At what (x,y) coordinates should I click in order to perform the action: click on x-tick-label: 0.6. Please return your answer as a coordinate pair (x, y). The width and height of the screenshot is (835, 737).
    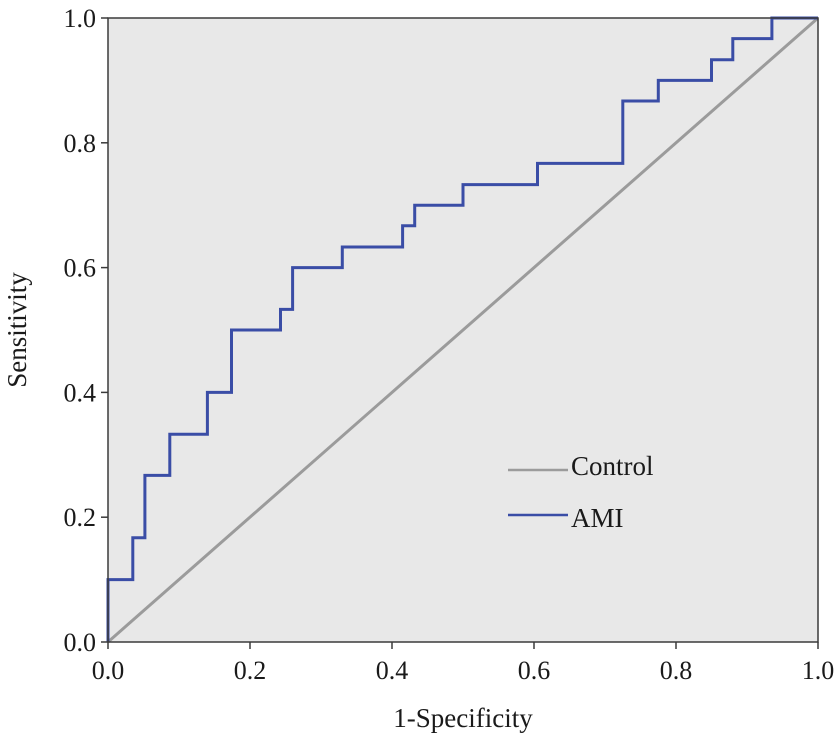
    Looking at the image, I should click on (534, 670).